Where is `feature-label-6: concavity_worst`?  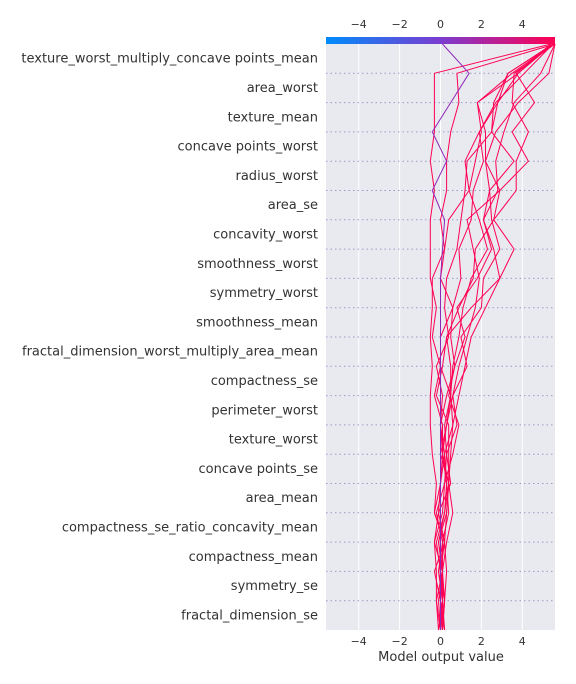 feature-label-6: concavity_worst is located at coordinates (265, 234).